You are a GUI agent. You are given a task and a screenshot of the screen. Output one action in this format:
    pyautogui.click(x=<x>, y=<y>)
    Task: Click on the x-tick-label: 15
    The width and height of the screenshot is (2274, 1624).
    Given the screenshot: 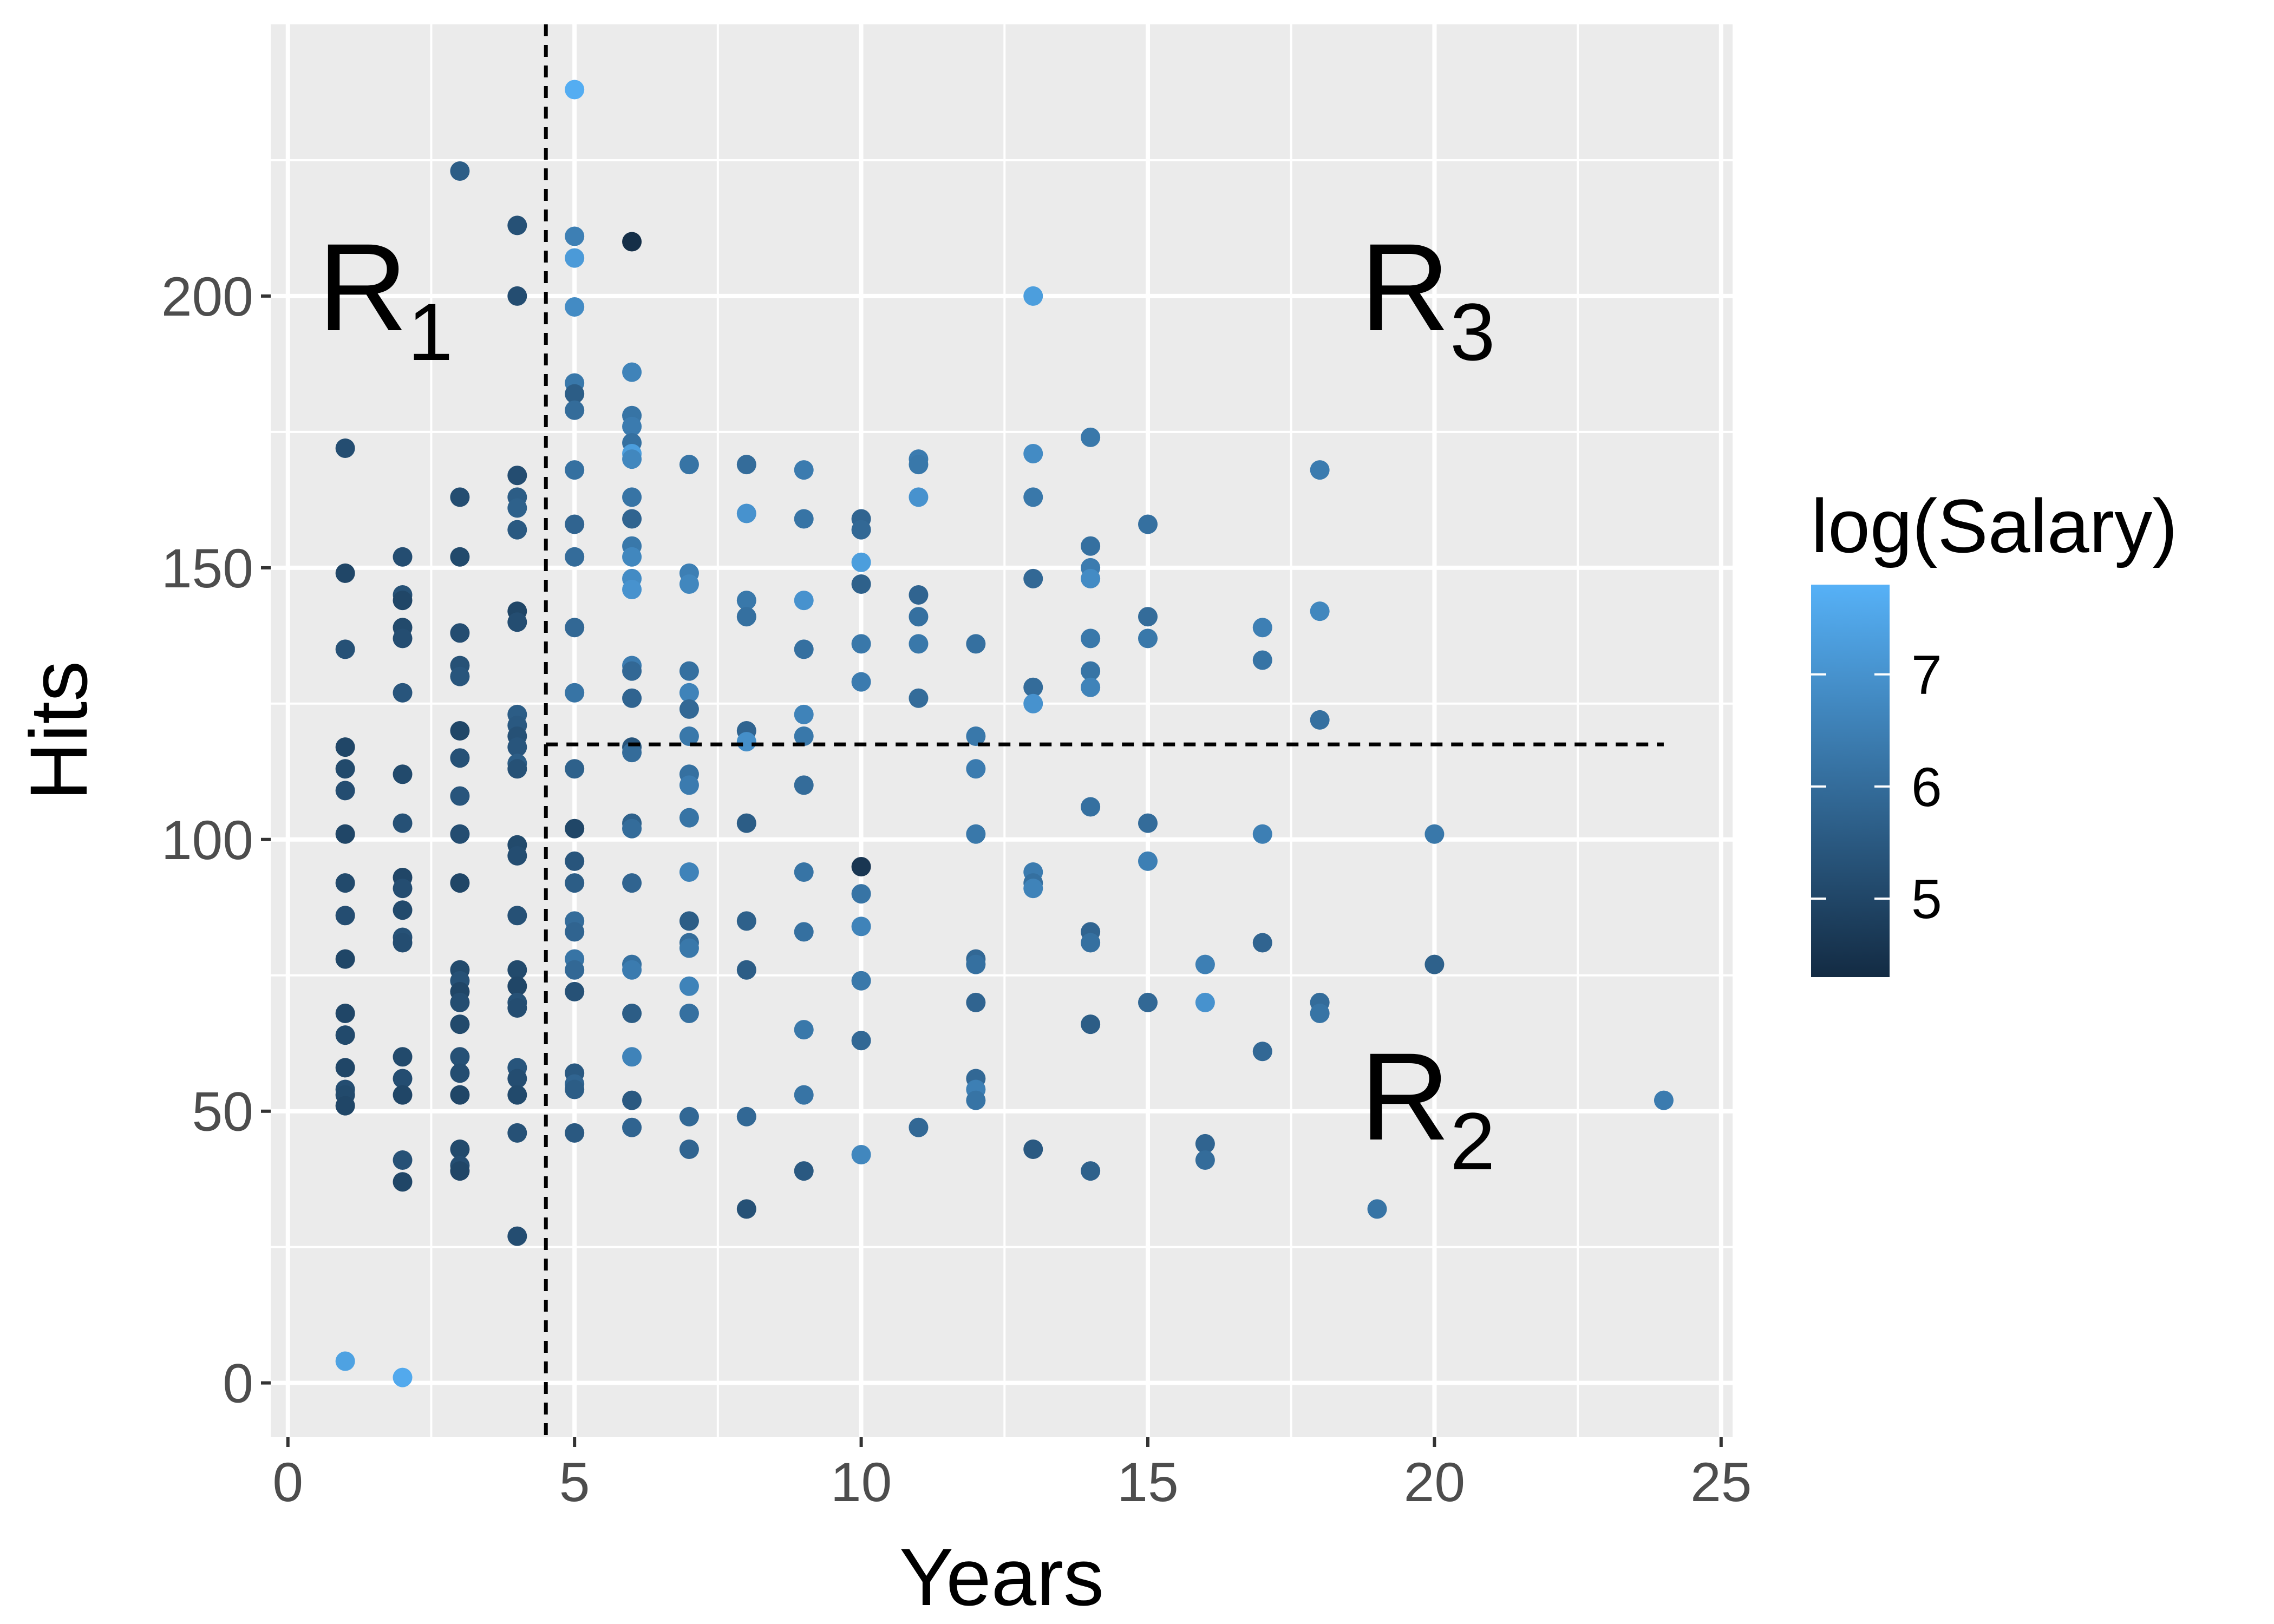 What is the action you would take?
    pyautogui.click(x=1148, y=1482)
    